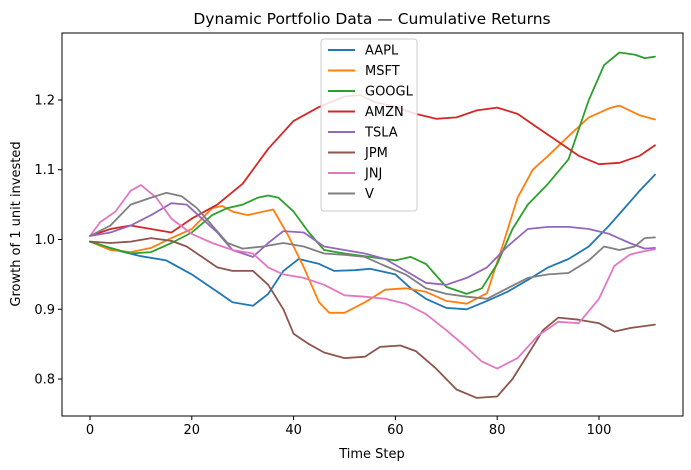  What do you see at coordinates (373, 174) in the screenshot?
I see `legend-label-jnj: JNJ` at bounding box center [373, 174].